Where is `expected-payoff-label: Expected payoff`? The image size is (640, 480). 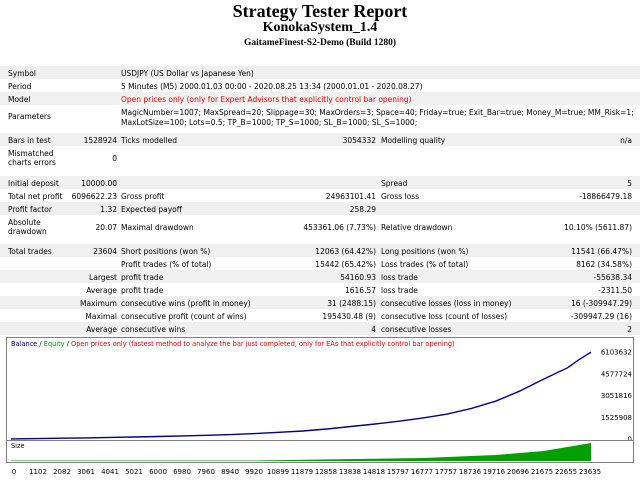 expected-payoff-label: Expected payoff is located at coordinates (151, 209).